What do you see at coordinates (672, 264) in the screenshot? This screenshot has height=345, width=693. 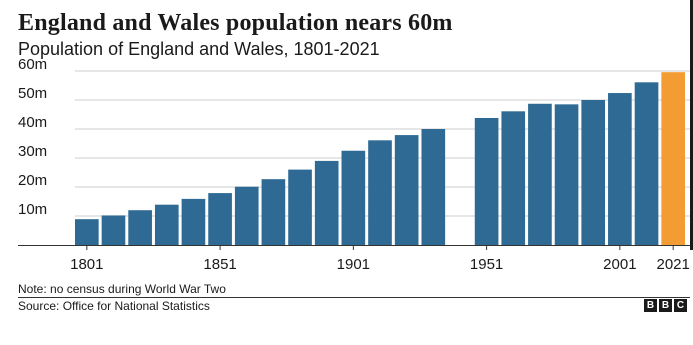 I see `x-tick-label: 2021` at bounding box center [672, 264].